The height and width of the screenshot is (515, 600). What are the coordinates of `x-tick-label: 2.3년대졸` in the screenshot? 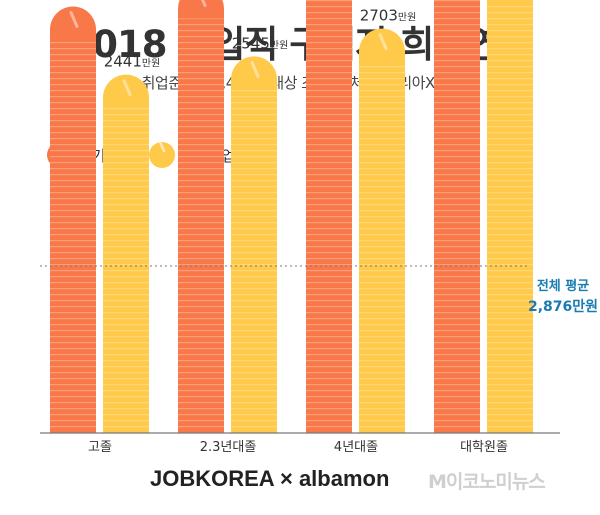 It's located at (228, 447).